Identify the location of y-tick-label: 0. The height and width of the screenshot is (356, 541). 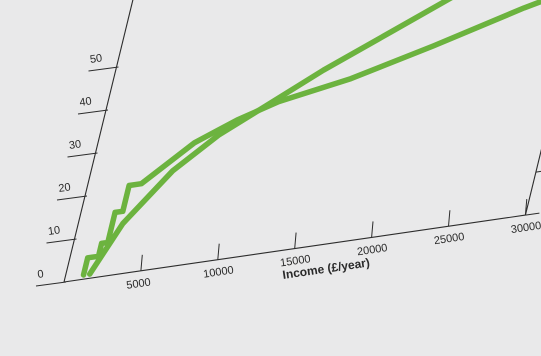
(41, 274).